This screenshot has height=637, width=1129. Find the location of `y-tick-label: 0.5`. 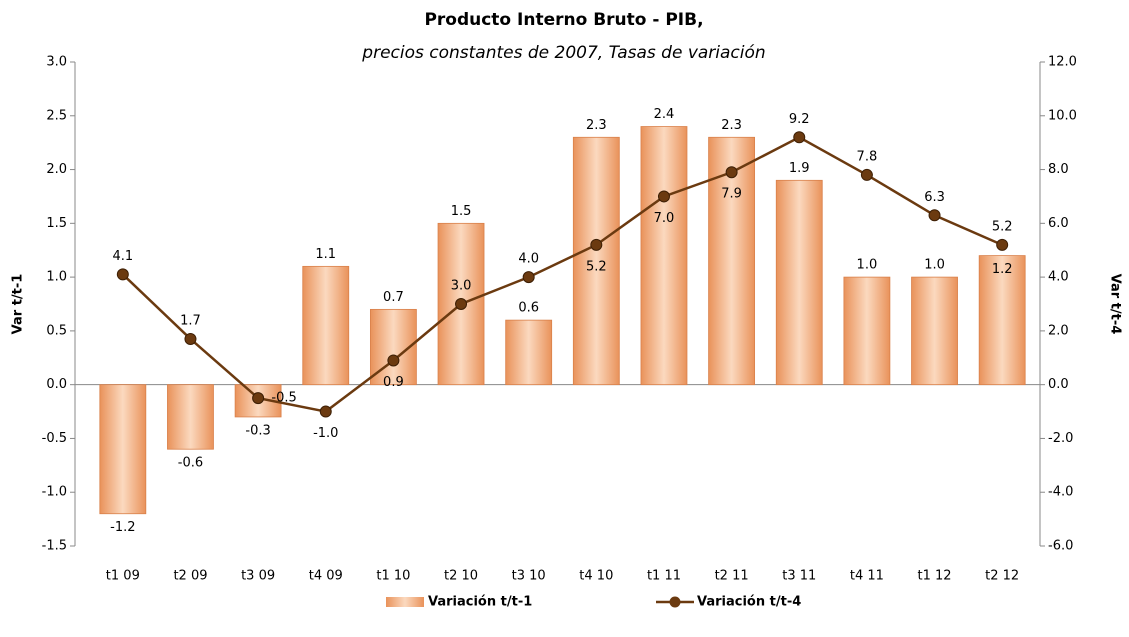

y-tick-label: 0.5 is located at coordinates (56, 330).